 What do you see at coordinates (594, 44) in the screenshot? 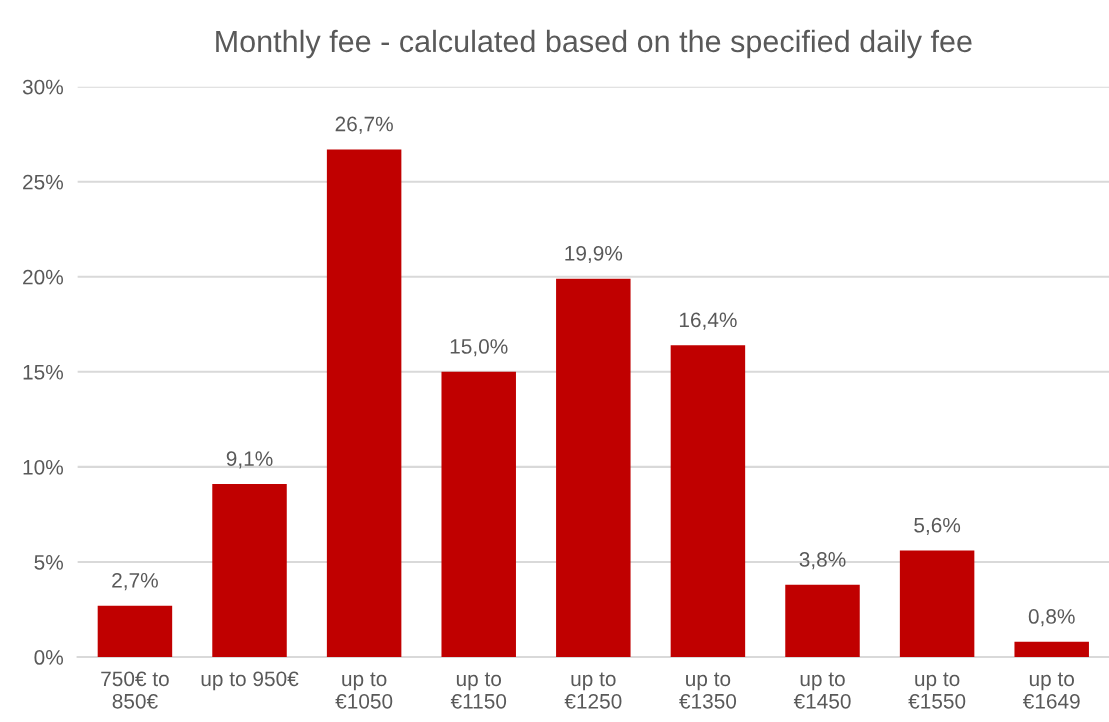
I see `chart-title: Monthly fee - calculated based on the specified daily fee` at bounding box center [594, 44].